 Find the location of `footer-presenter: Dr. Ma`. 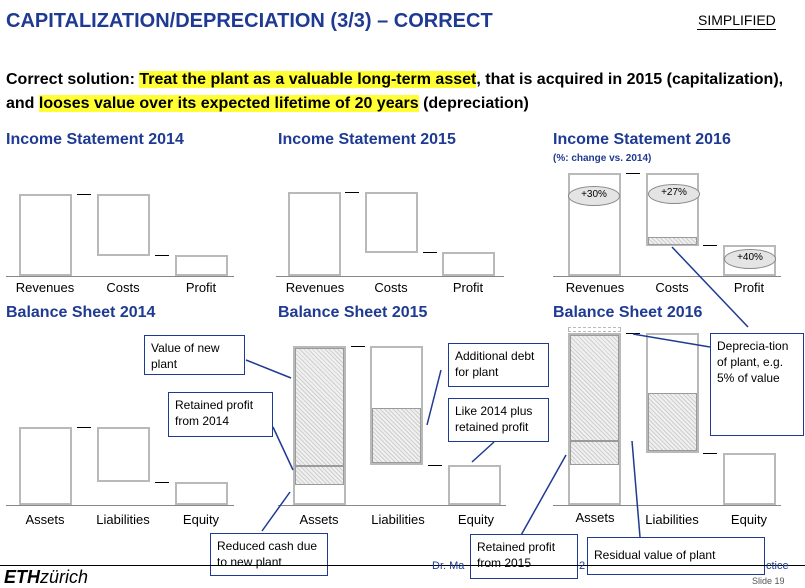

footer-presenter: Dr. Ma is located at coordinates (448, 566).